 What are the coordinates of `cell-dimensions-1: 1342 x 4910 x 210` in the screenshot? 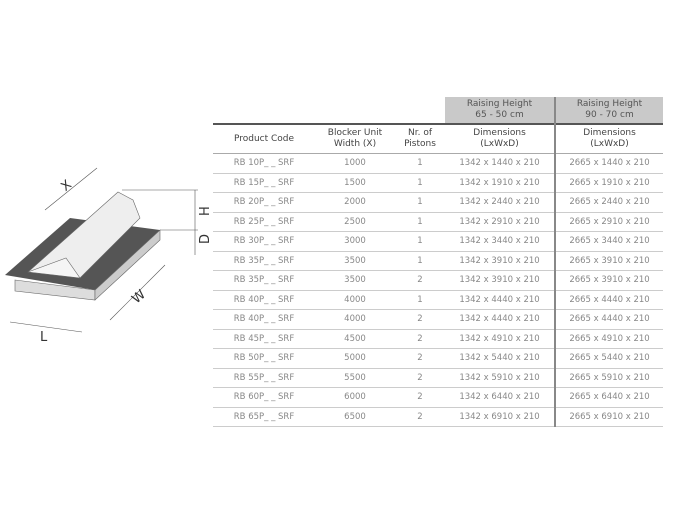 It's located at (500, 339).